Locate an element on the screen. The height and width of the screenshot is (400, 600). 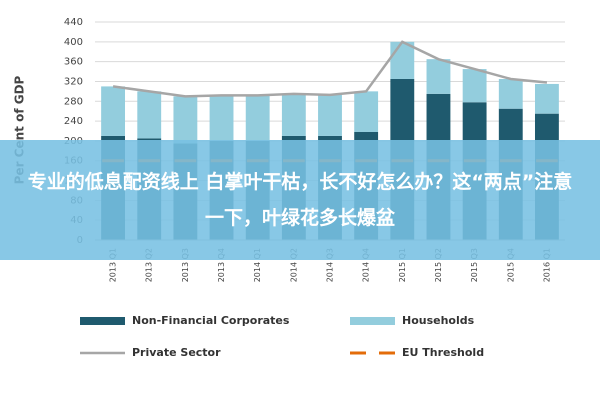
overlay-text: 专业的低息配资线上 白掌叶干枯，长不好怎么办？这“两点”注意一下，叶绿花多长爆盆 is located at coordinates (300, 200).